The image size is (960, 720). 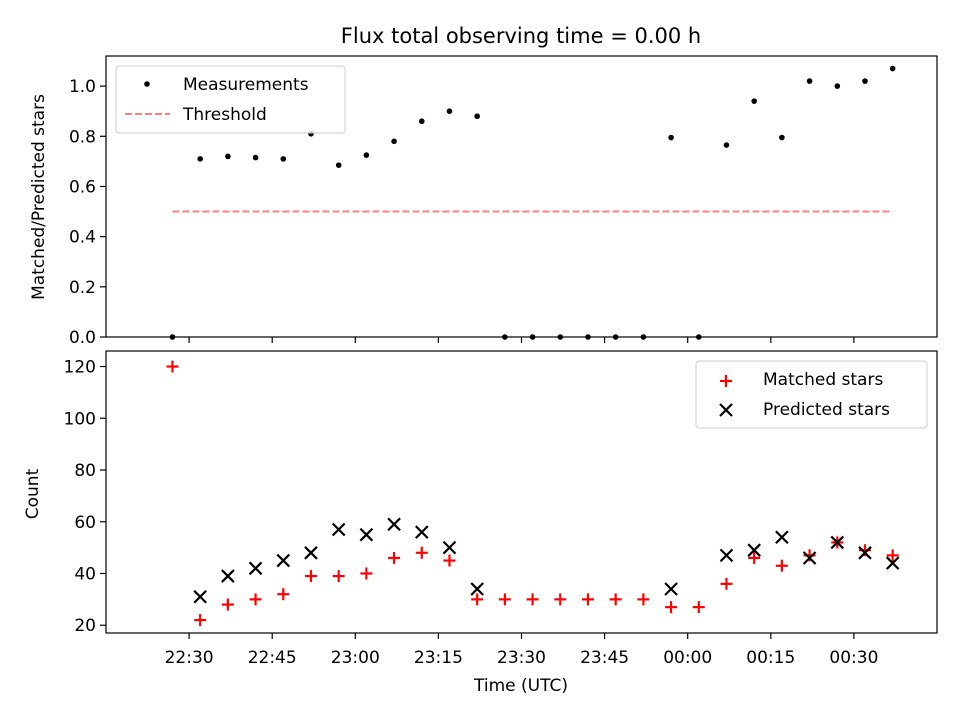 I want to click on x-axis-label: Time (UTC), so click(x=520, y=686).